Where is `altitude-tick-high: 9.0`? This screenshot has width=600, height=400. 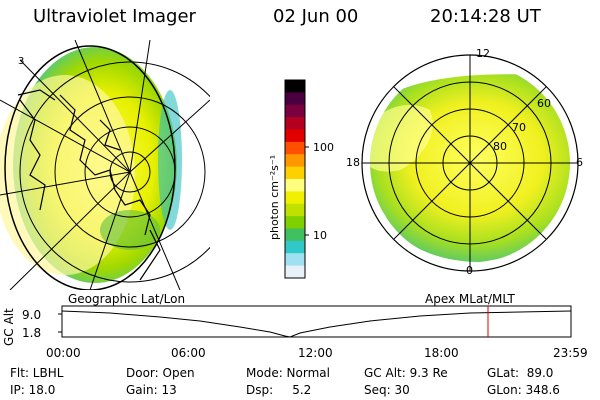 altitude-tick-high: 9.0 is located at coordinates (32, 315).